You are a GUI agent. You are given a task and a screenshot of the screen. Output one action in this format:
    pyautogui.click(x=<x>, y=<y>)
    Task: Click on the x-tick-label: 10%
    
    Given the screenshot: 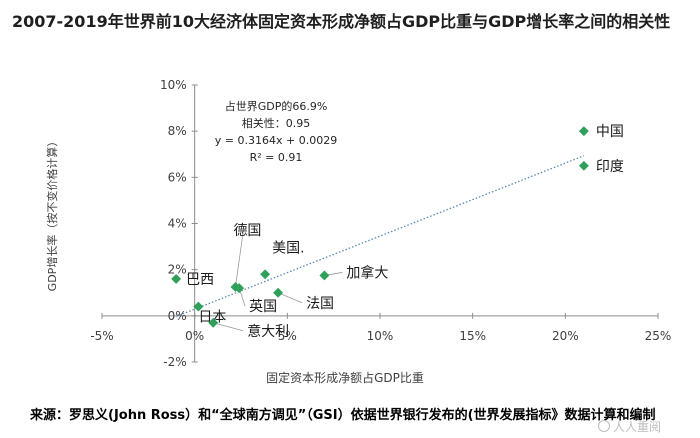 What is the action you would take?
    pyautogui.click(x=380, y=336)
    